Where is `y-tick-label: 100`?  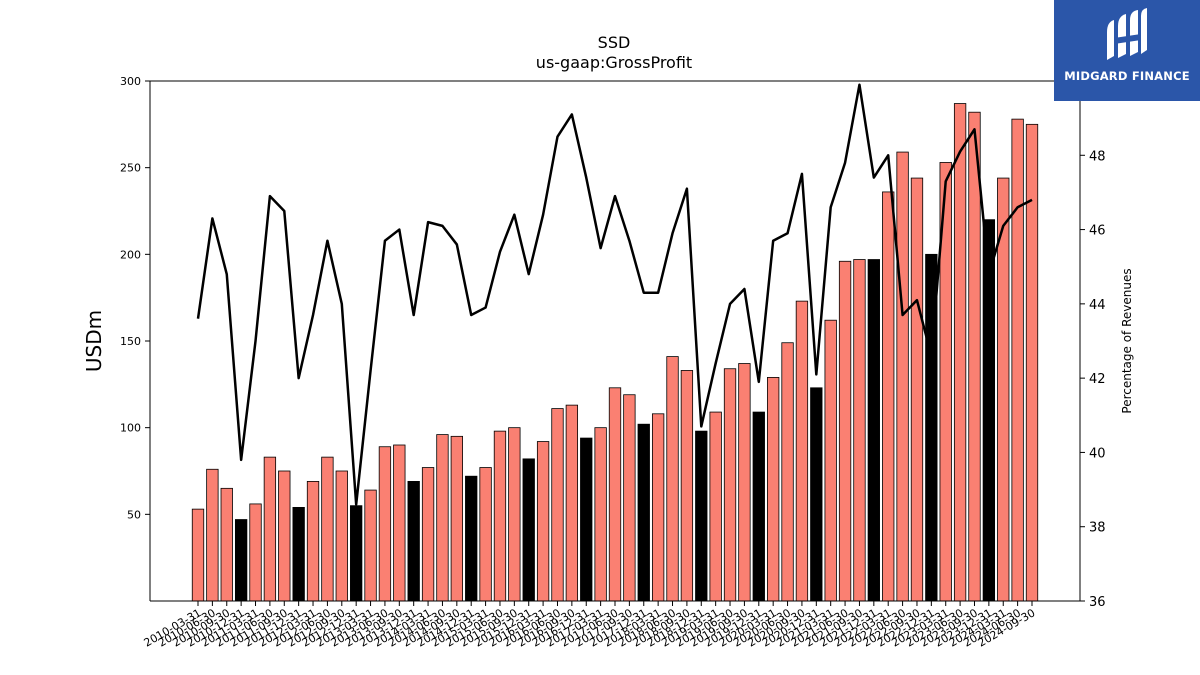
y-tick-label: 100 is located at coordinates (130, 428).